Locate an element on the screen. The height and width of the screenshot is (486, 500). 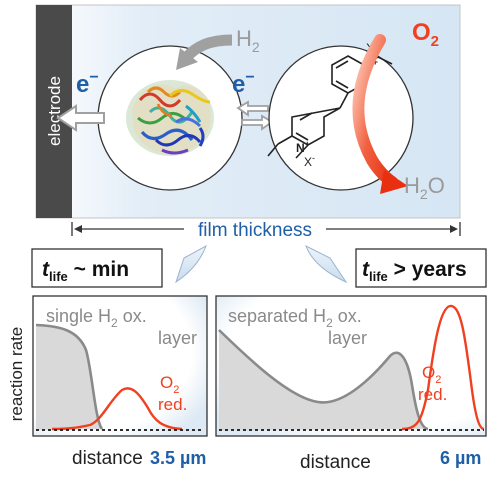
o2-label: O2 is located at coordinates (425, 34).